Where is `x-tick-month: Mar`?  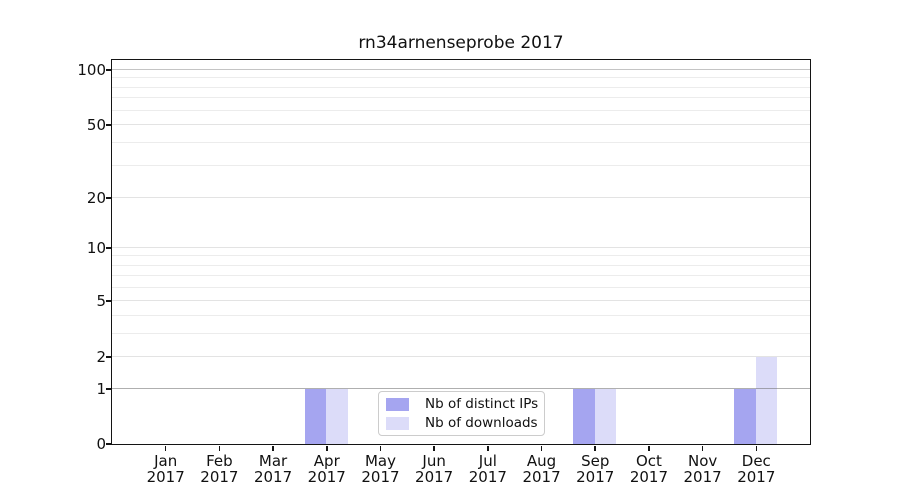
x-tick-month: Mar is located at coordinates (273, 461).